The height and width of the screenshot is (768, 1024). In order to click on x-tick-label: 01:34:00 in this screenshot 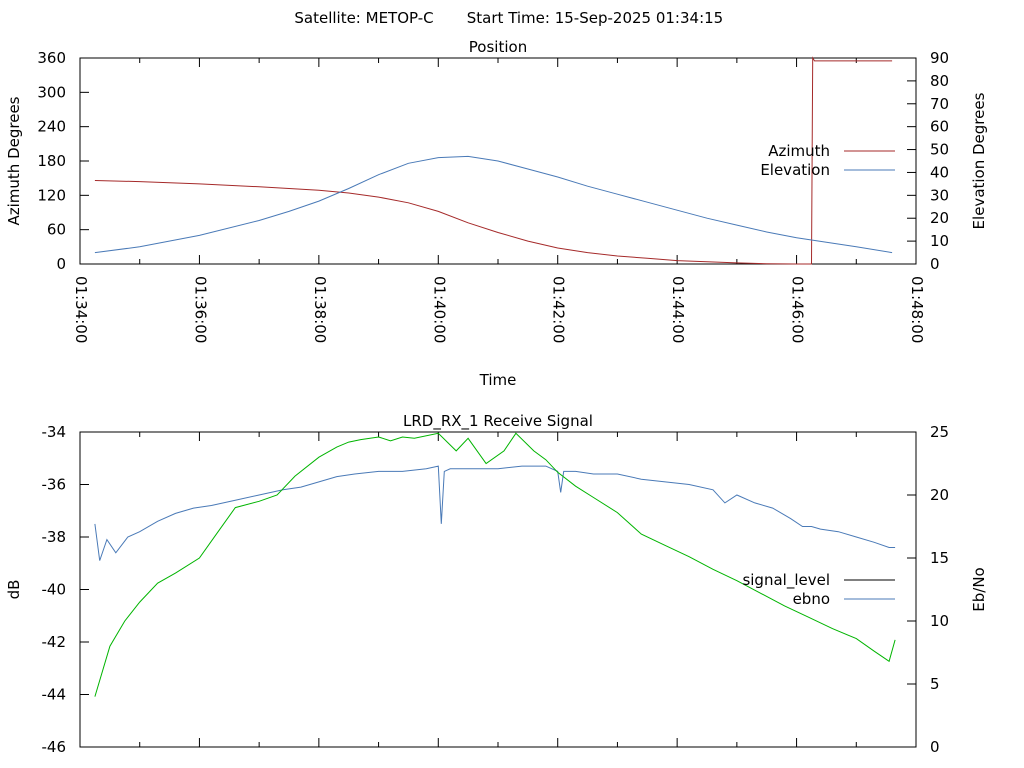, I will do `click(81, 309)`.